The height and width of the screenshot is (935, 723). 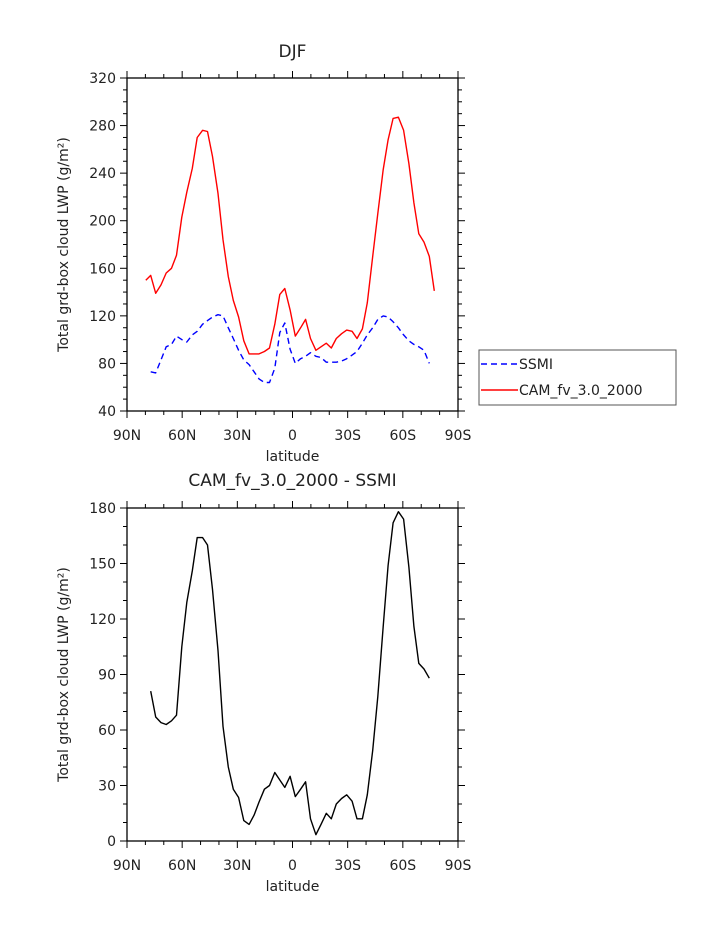 I want to click on y-tick-label: 180, so click(x=102, y=509).